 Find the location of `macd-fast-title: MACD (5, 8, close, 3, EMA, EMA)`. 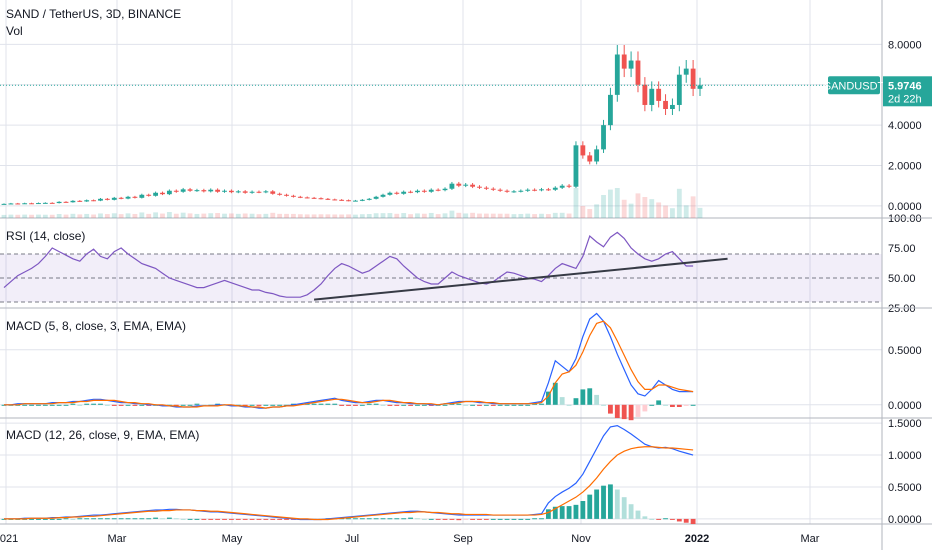

macd-fast-title: MACD (5, 8, close, 3, EMA, EMA) is located at coordinates (96, 326).